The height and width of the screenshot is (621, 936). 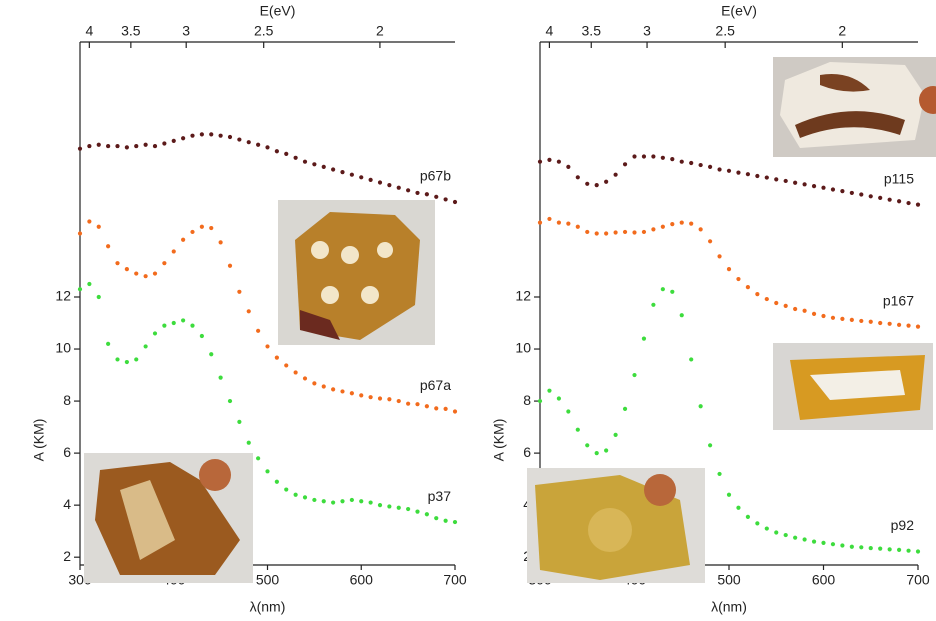 What do you see at coordinates (729, 180) in the screenshot?
I see `series` at bounding box center [729, 180].